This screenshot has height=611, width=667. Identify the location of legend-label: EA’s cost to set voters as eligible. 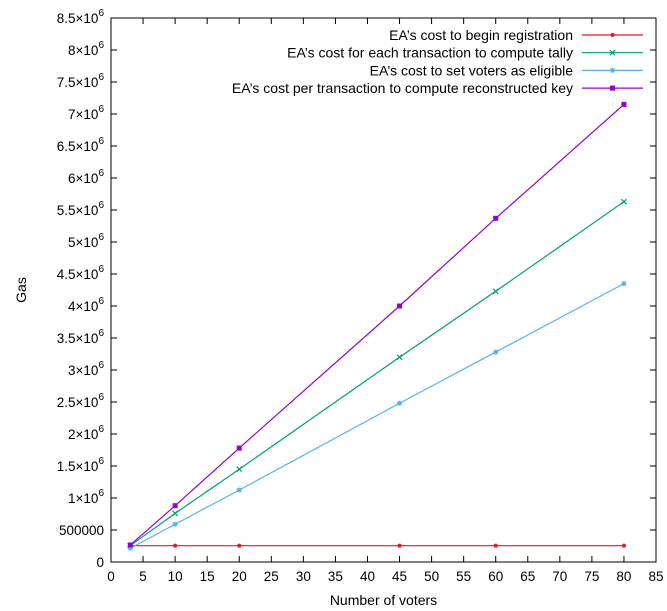
(472, 70).